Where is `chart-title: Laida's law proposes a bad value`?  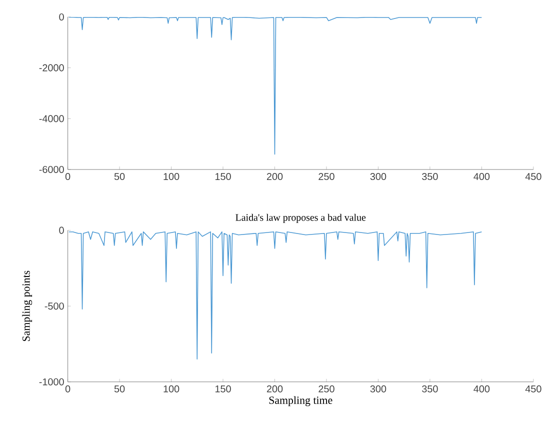
chart-title: Laida's law proposes a bad value is located at coordinates (301, 218).